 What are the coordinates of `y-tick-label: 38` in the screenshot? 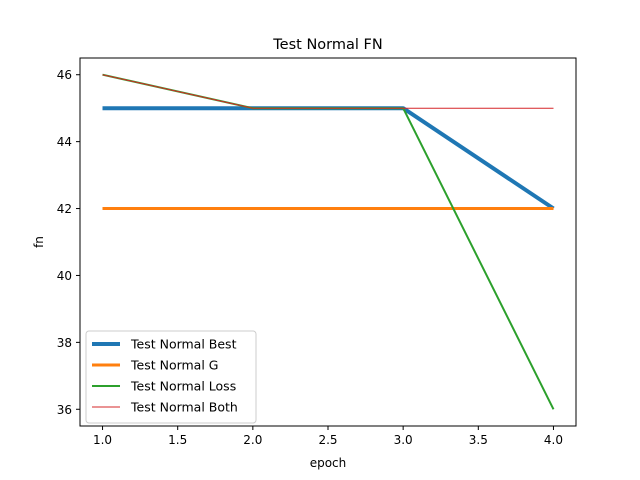 It's located at (64, 343).